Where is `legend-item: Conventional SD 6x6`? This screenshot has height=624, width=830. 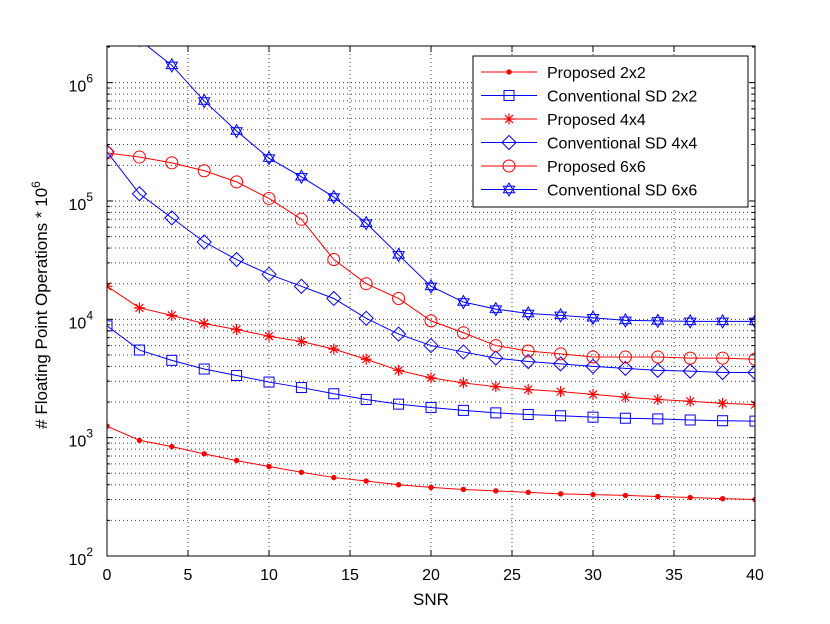
legend-item: Conventional SD 6x6 is located at coordinates (589, 190).